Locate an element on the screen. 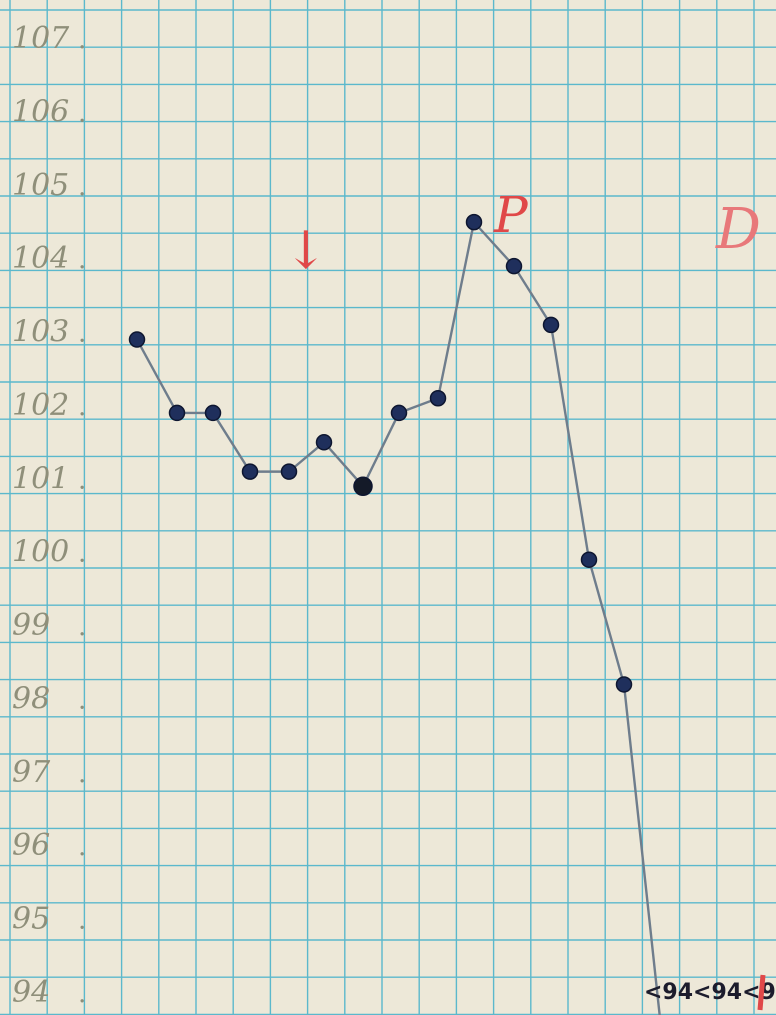 The height and width of the screenshot is (1015, 776). annotation-arrow: ↓ is located at coordinates (306, 251).